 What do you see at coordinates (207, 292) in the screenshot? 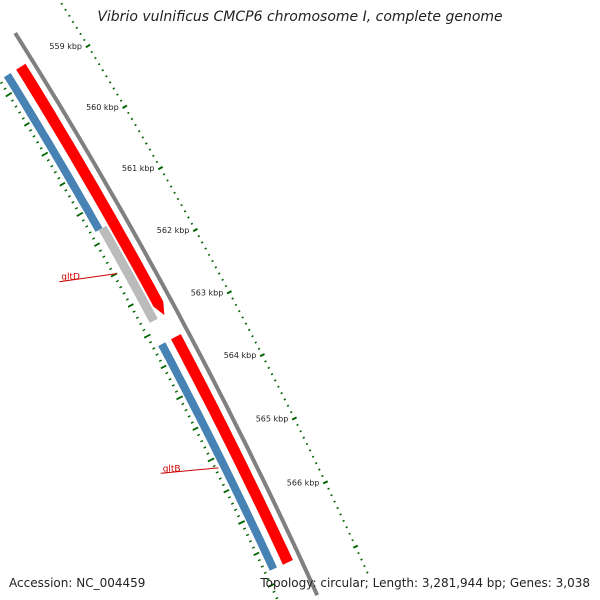
I see `tick-label: 563 kbp` at bounding box center [207, 292].